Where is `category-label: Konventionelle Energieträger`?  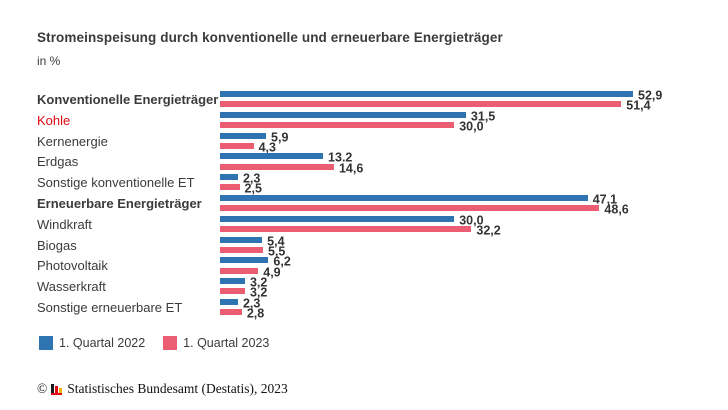 category-label: Konventionelle Energieträger is located at coordinates (128, 99).